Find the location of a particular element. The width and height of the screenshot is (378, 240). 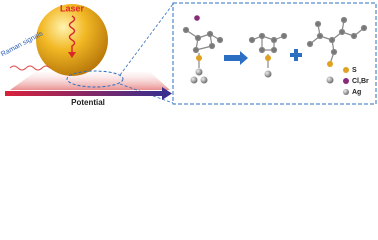

potential-arrowhead is located at coordinates (167, 93).